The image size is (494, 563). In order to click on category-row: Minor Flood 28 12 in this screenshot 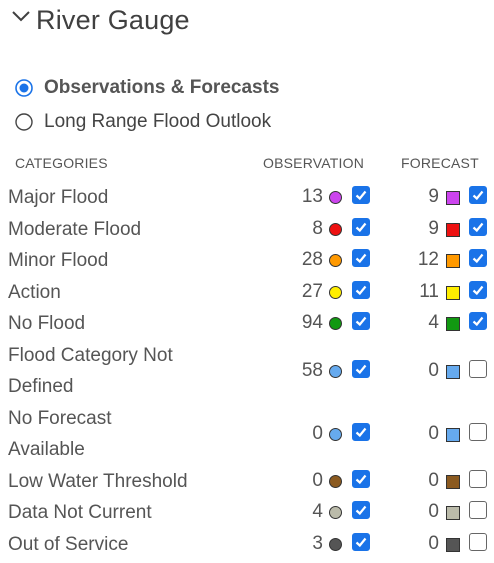, I will do `click(247, 261)`.